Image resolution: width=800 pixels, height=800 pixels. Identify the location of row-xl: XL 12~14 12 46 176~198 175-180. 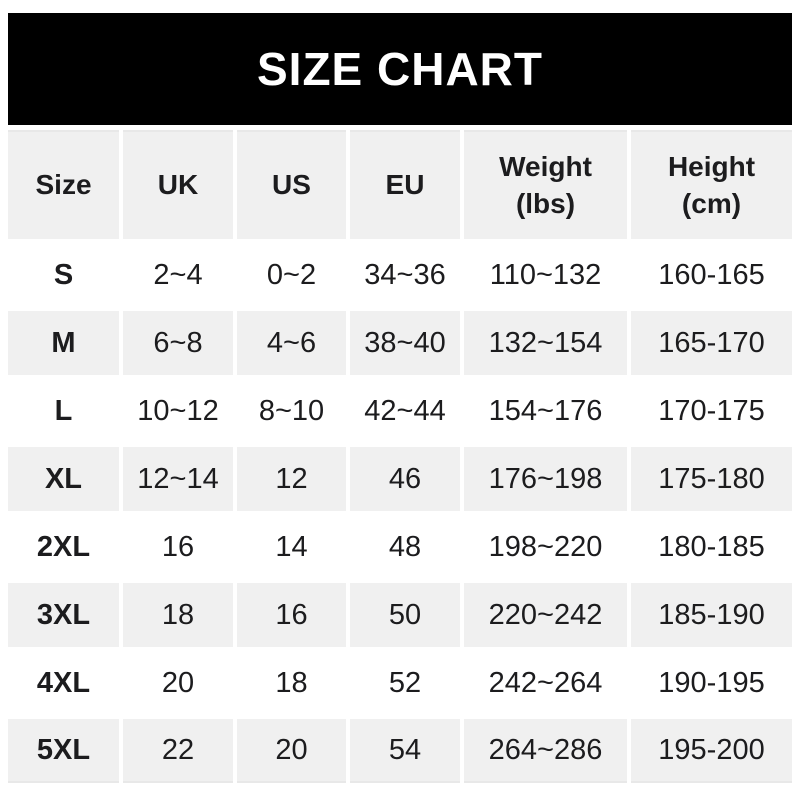
(400, 479).